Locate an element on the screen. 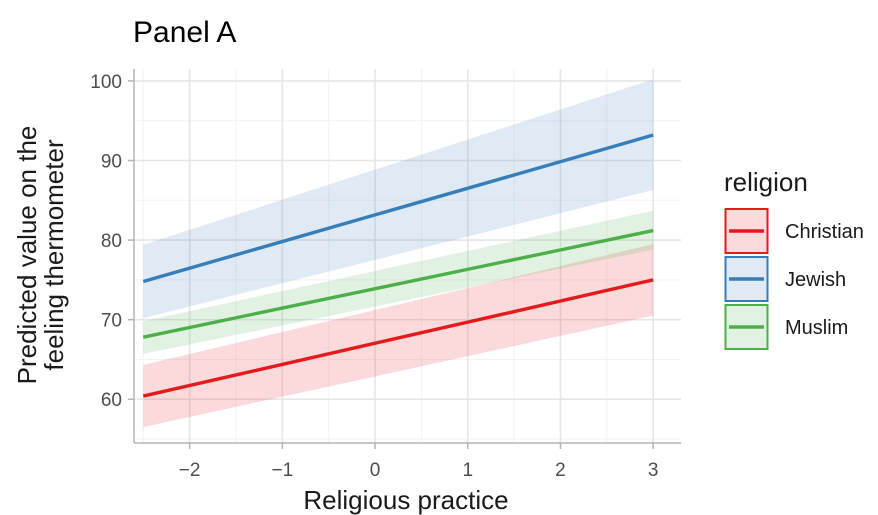 The width and height of the screenshot is (878, 515). y-tick-label: 80 is located at coordinates (111, 241).